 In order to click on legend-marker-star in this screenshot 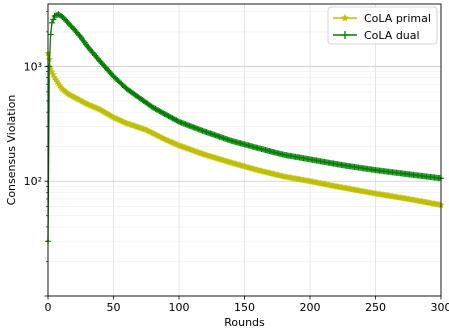, I will do `click(345, 17)`.